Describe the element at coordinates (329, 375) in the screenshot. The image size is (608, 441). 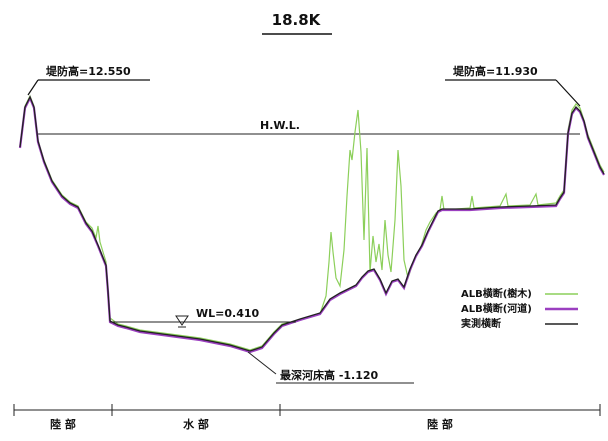
I see `deepest-bed-label: 最深河床高 -1.120` at that location.